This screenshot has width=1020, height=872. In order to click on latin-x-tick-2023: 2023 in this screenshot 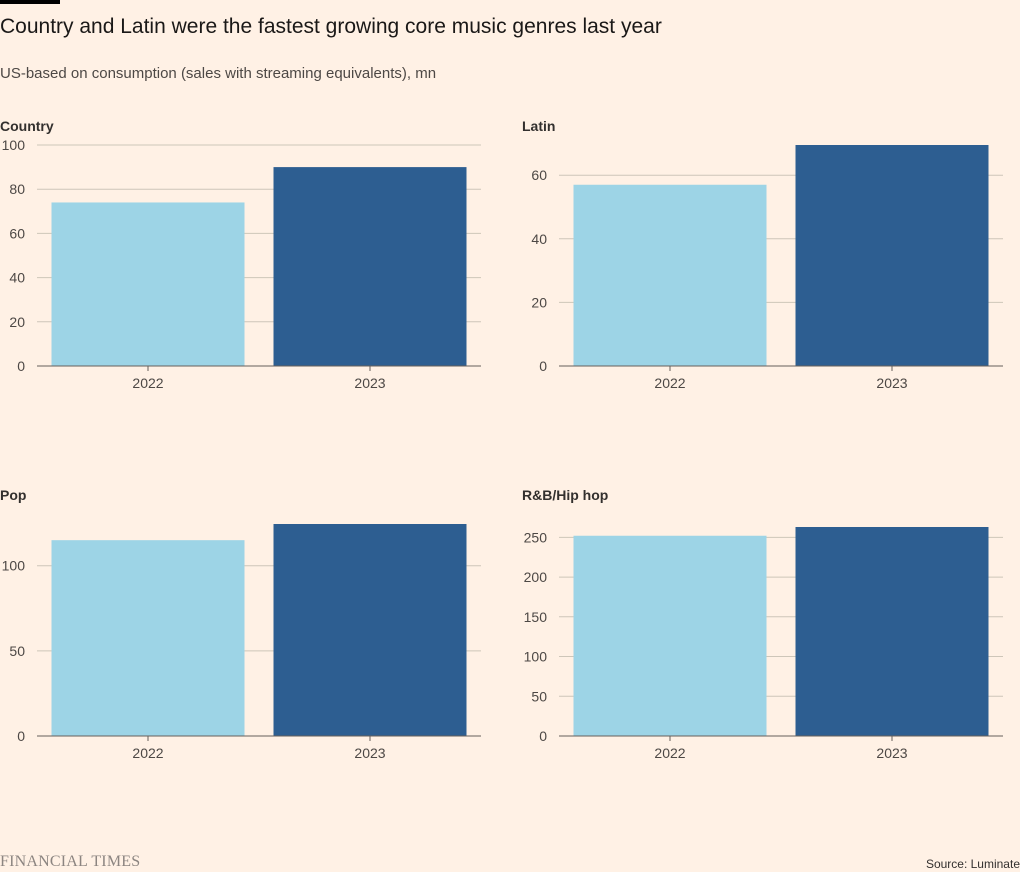, I will do `click(891, 383)`.